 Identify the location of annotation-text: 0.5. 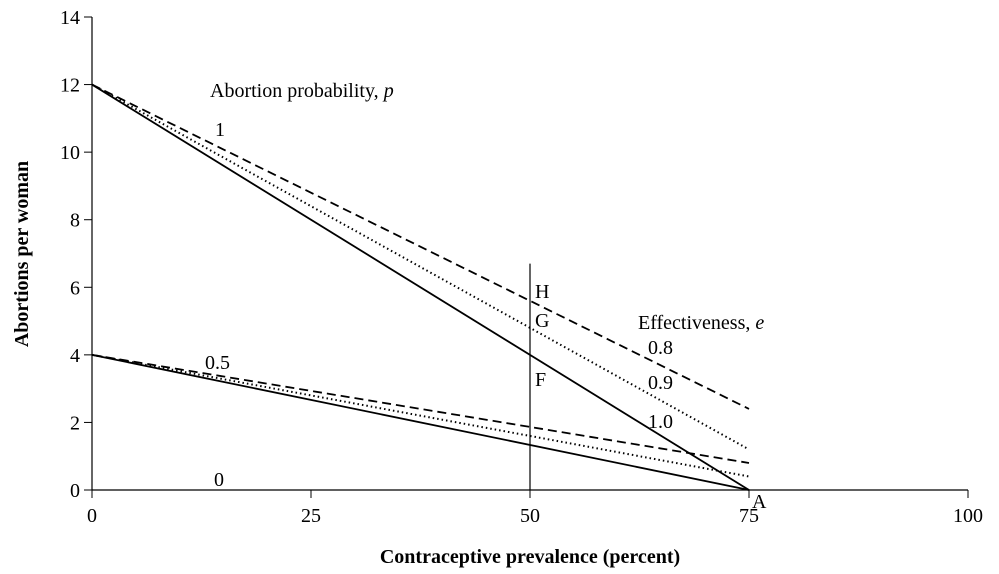
(217, 363).